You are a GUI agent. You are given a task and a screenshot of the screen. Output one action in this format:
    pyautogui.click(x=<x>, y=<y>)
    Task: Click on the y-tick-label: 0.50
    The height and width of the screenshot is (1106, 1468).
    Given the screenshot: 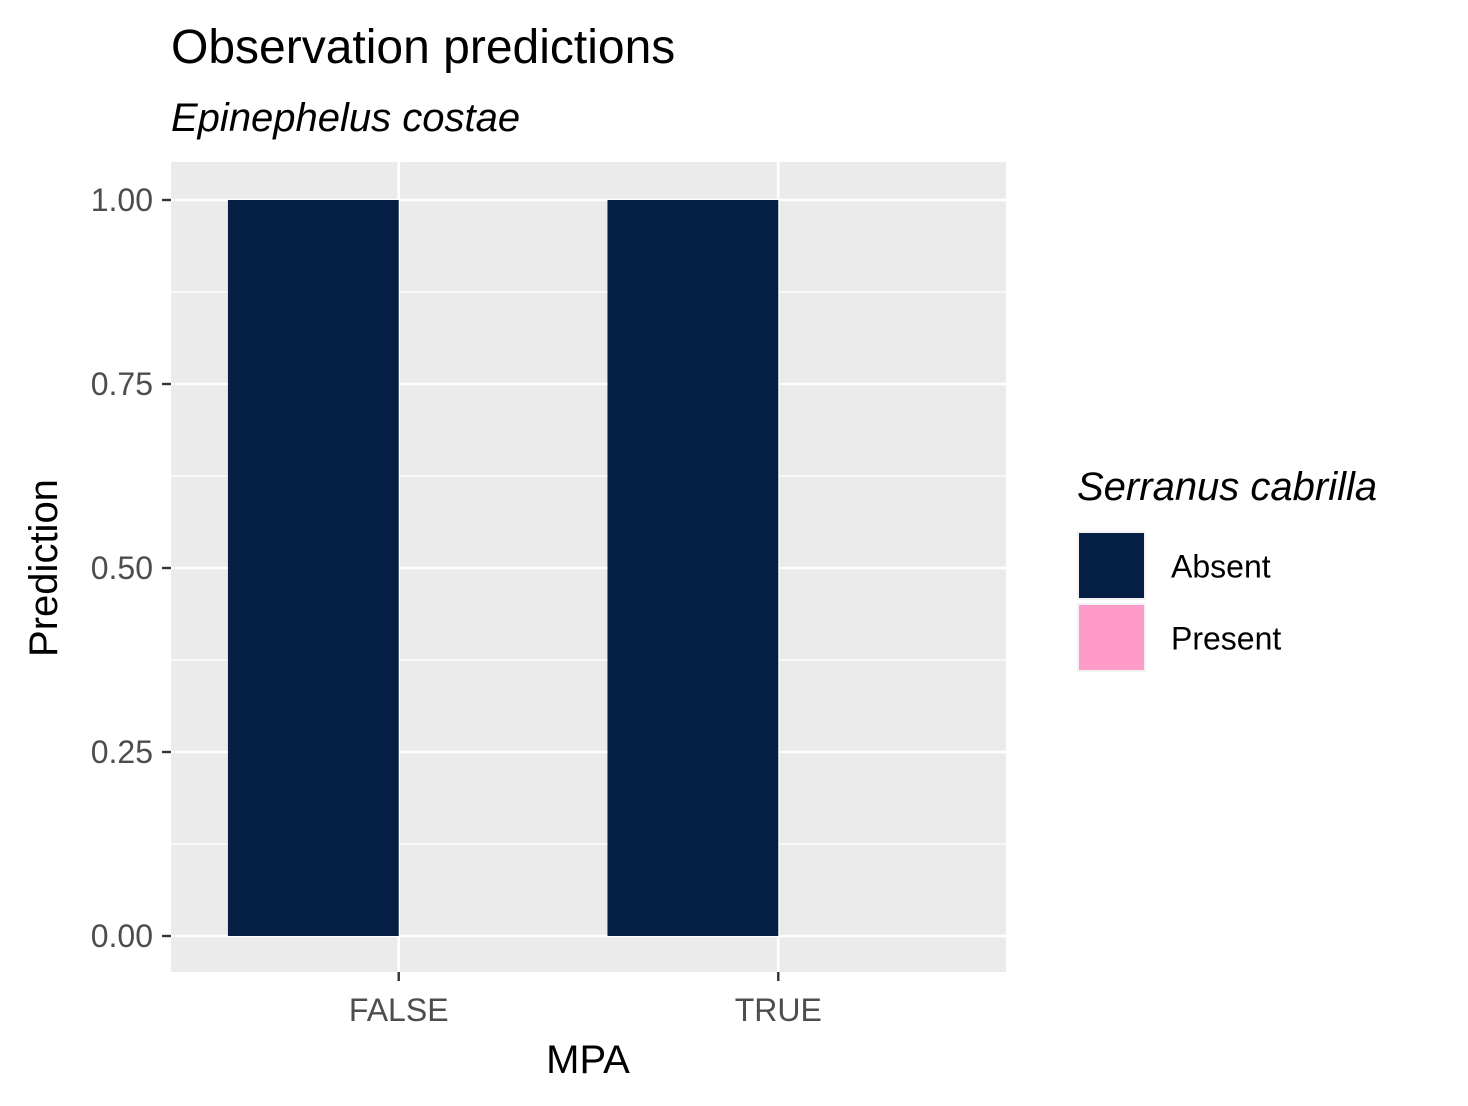 What is the action you would take?
    pyautogui.click(x=122, y=568)
    